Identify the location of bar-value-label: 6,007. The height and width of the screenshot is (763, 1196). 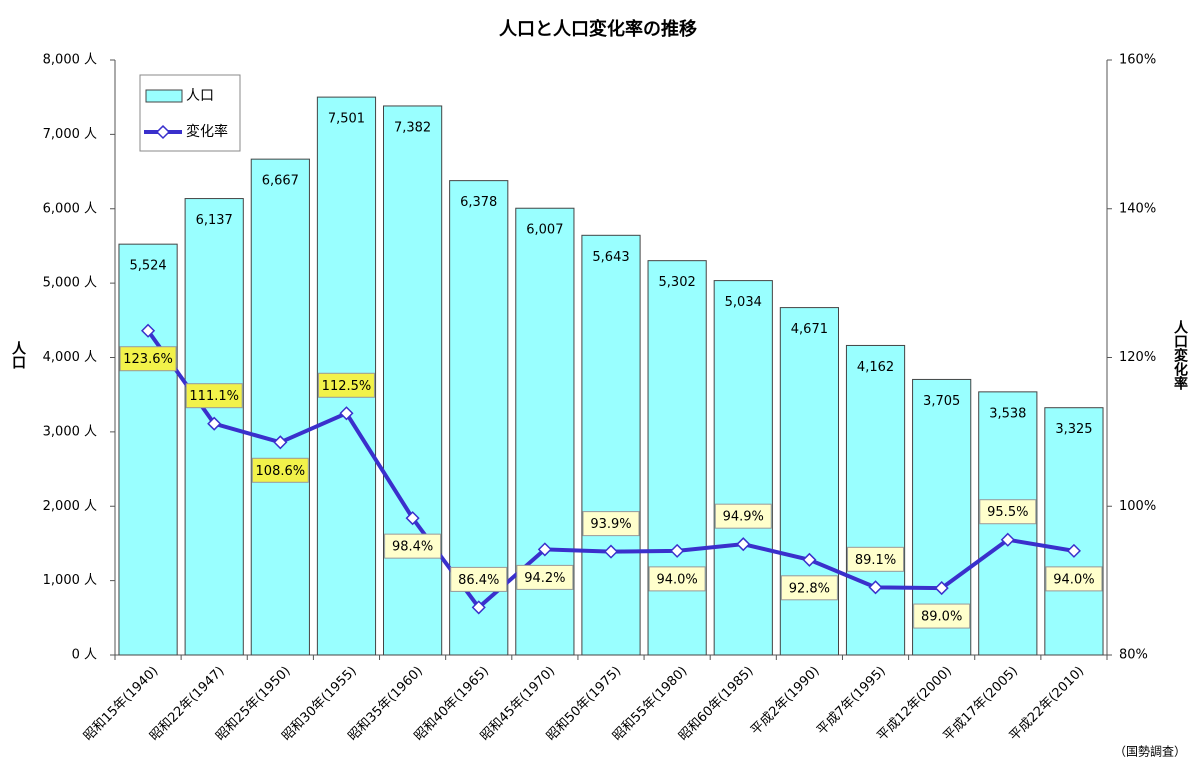
(544, 230).